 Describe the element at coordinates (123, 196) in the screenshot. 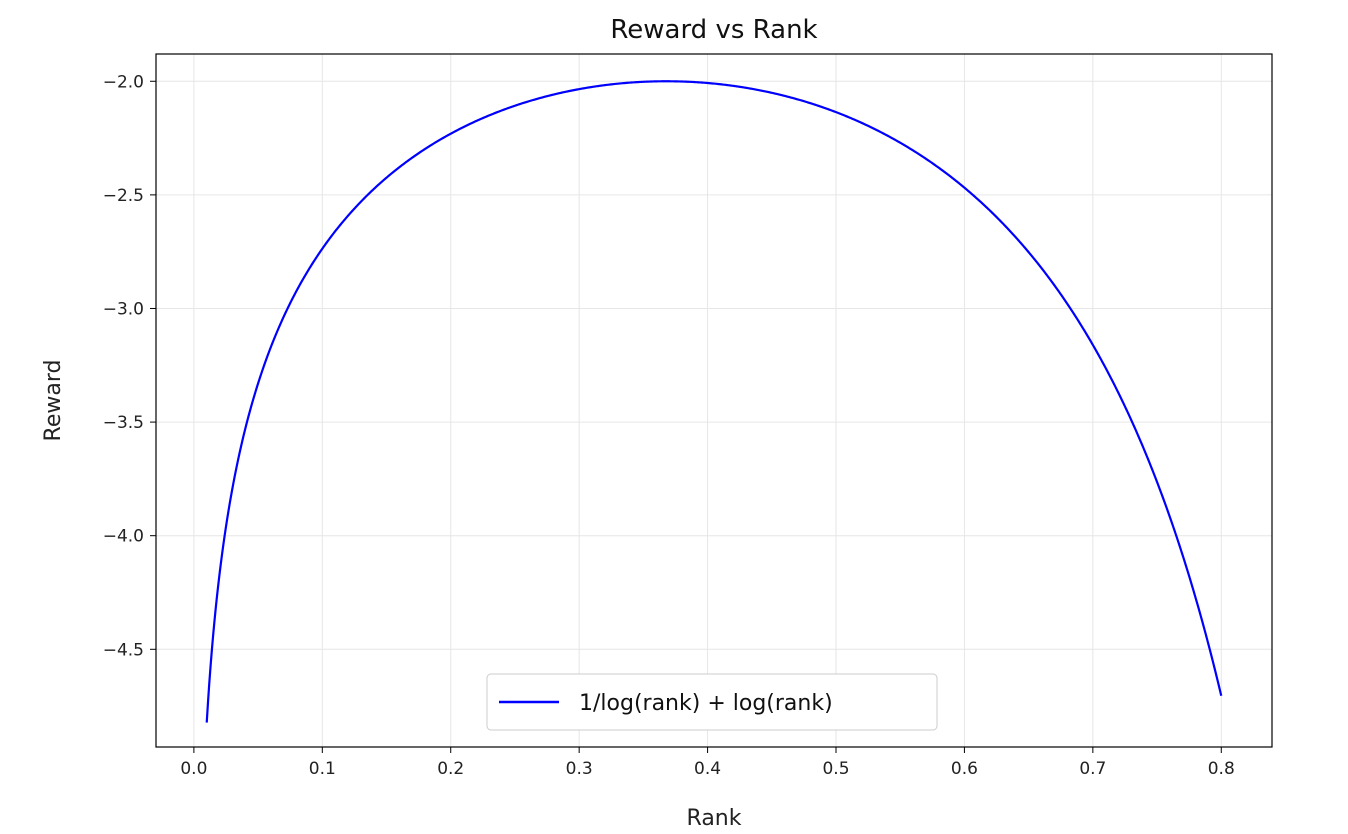

I see `y-tick-label: −2.5` at that location.